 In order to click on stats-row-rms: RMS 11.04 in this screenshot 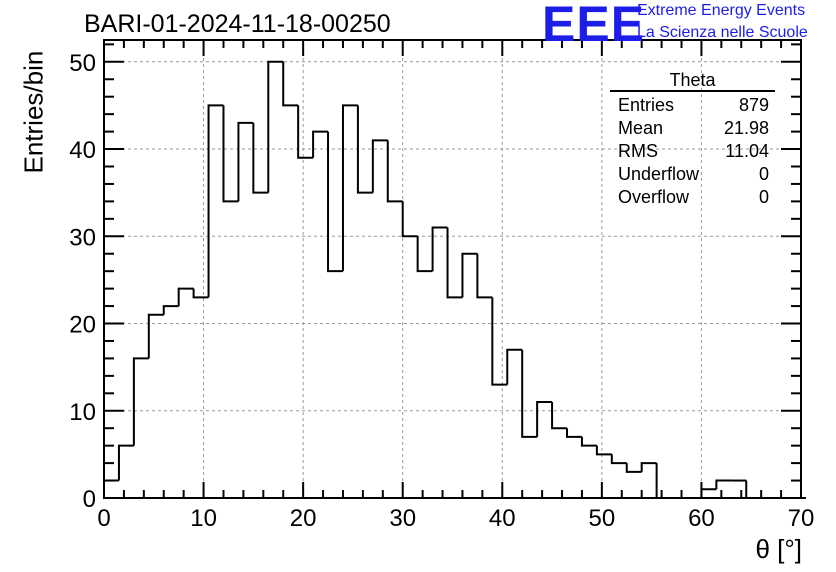, I will do `click(692, 151)`.